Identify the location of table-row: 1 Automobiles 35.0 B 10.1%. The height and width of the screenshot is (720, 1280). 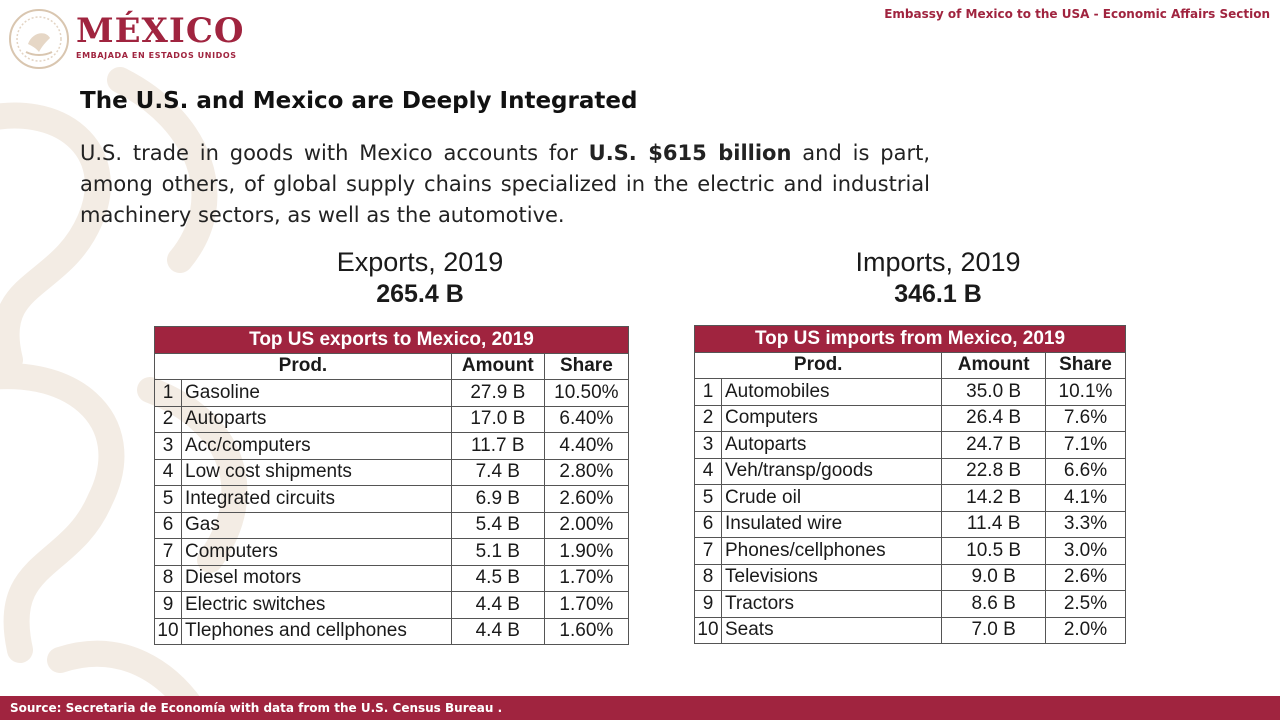
(910, 392).